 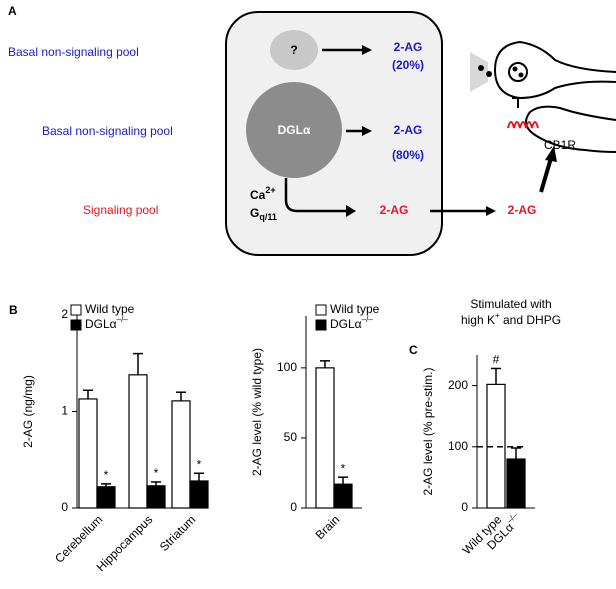 What do you see at coordinates (518, 102) in the screenshot?
I see `inhibition` at bounding box center [518, 102].